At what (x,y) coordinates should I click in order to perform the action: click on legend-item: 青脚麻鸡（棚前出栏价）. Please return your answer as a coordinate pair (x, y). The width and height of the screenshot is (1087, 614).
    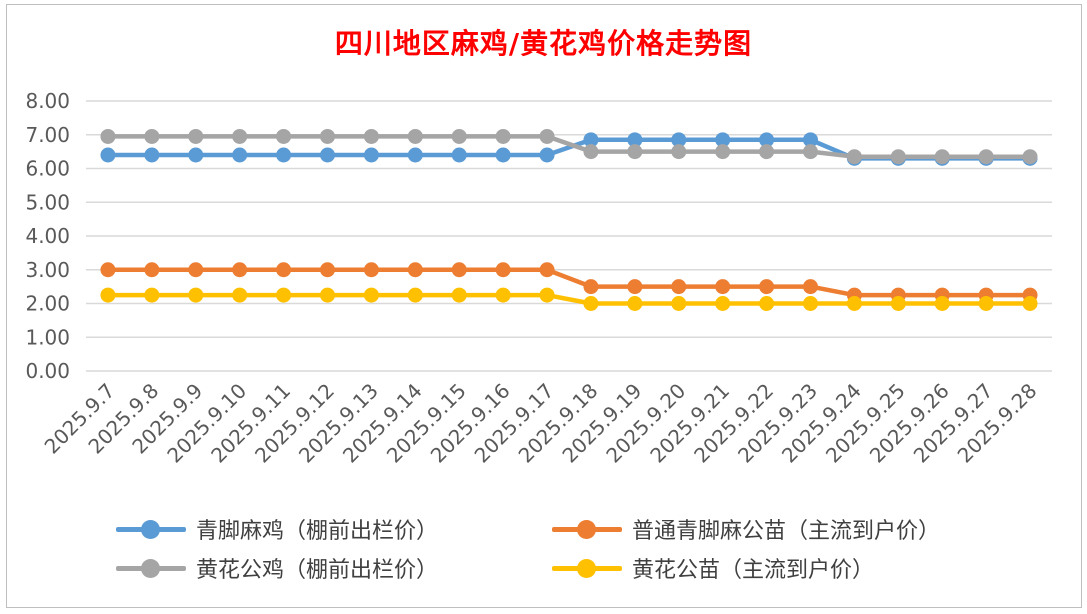
    Looking at the image, I should click on (277, 529).